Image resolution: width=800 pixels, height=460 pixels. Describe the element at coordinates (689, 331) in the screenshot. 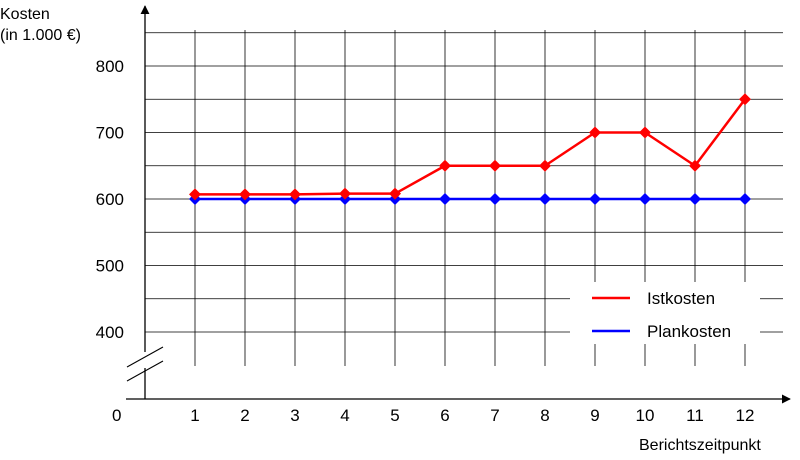

I see `legend-label-plankosten: Plankosten` at that location.